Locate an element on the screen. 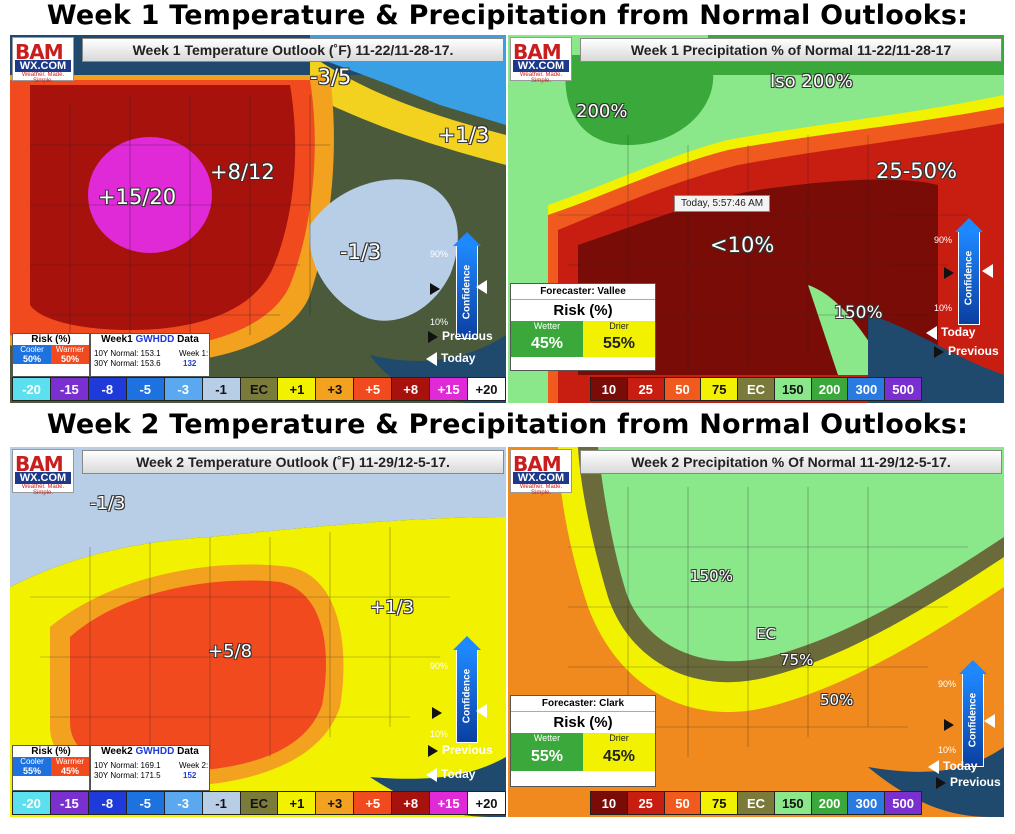  label-75: 75% is located at coordinates (797, 660).